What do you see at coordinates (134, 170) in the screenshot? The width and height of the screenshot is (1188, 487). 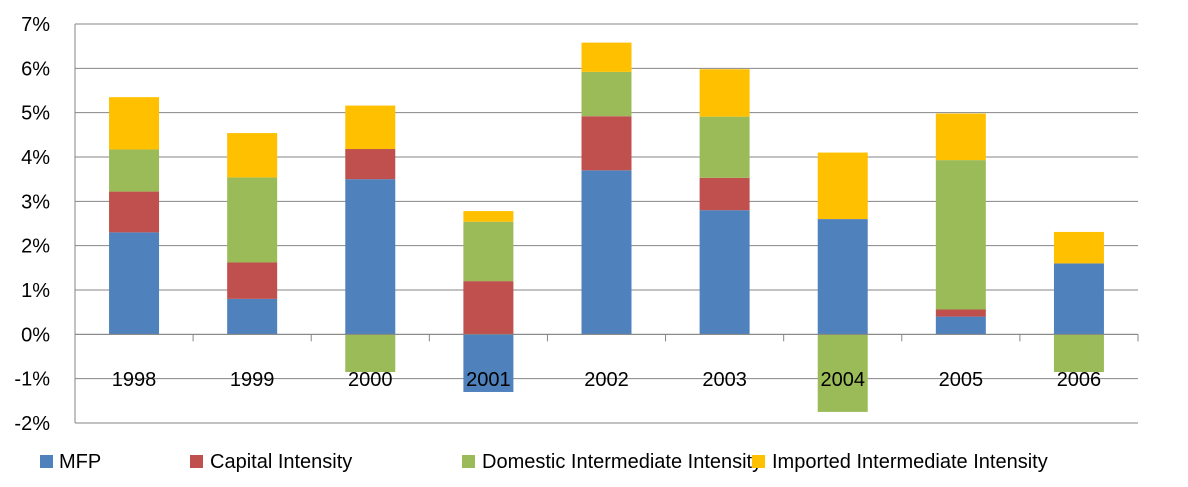 I see `bar-domestic-intermediate-intensity-1998` at bounding box center [134, 170].